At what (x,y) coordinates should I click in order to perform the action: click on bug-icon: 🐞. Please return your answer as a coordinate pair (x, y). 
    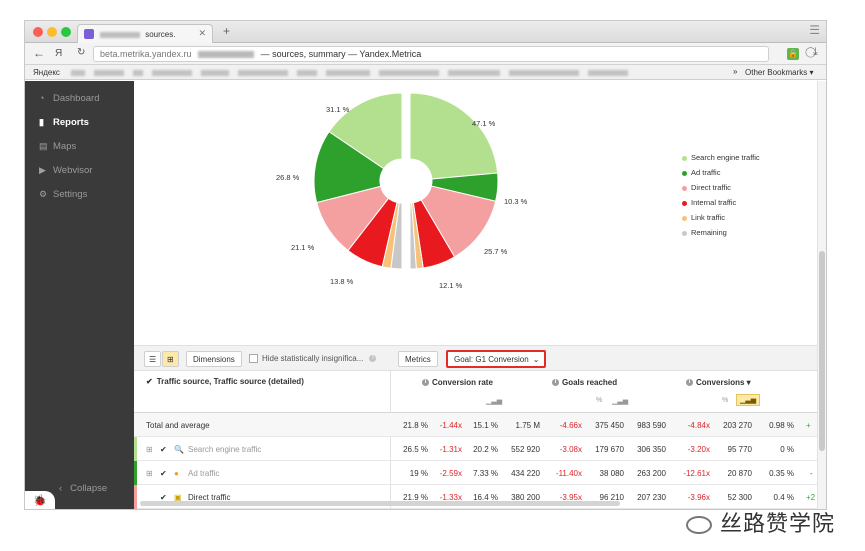
    Looking at the image, I should click on (40, 500).